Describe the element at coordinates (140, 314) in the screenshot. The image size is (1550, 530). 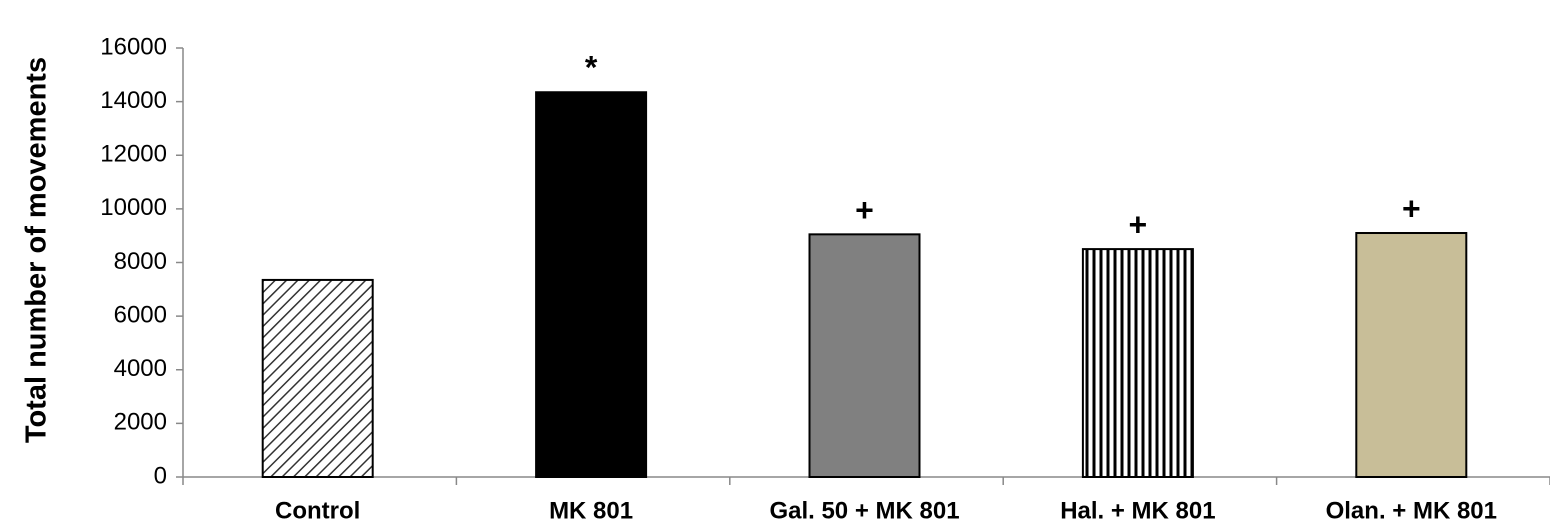
I see `y-tick-label: 6000` at that location.